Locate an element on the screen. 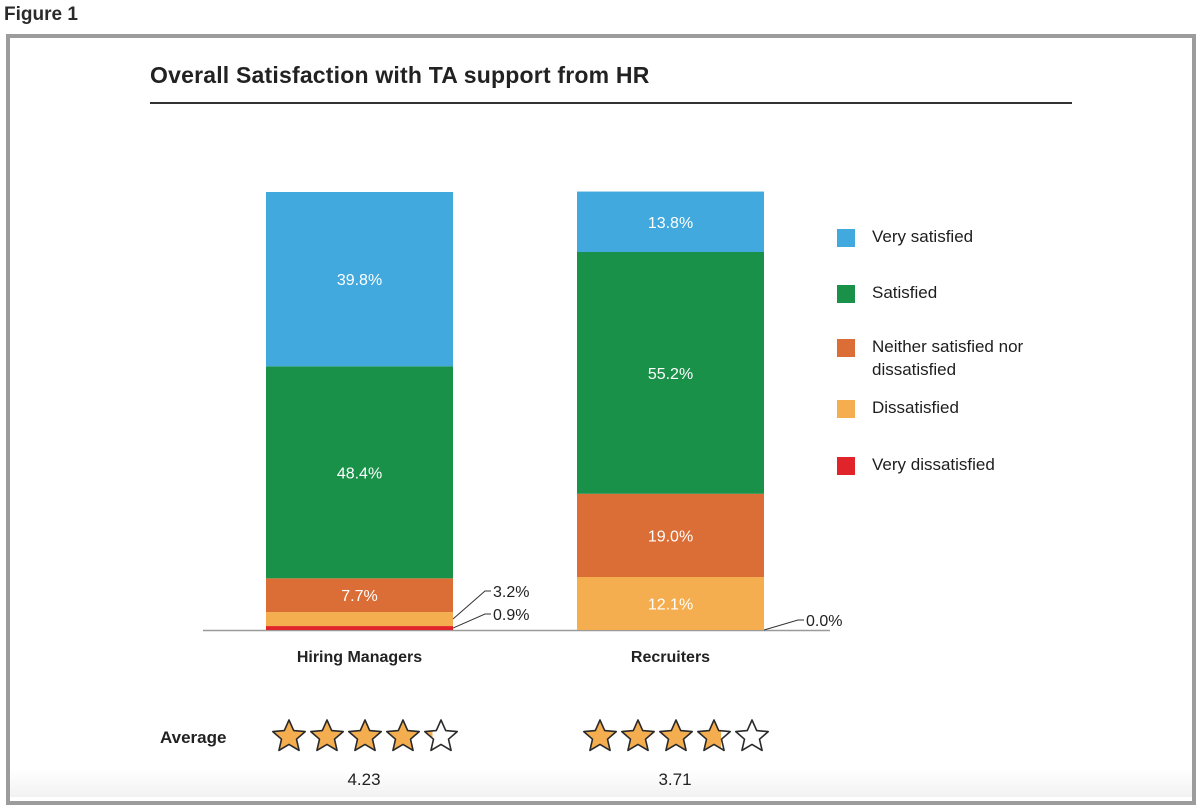 The image size is (1200, 809). legend-label-neither-satisfied-nor-dissatisfied: Neither satisfied nor dissatisfied is located at coordinates (948, 358).